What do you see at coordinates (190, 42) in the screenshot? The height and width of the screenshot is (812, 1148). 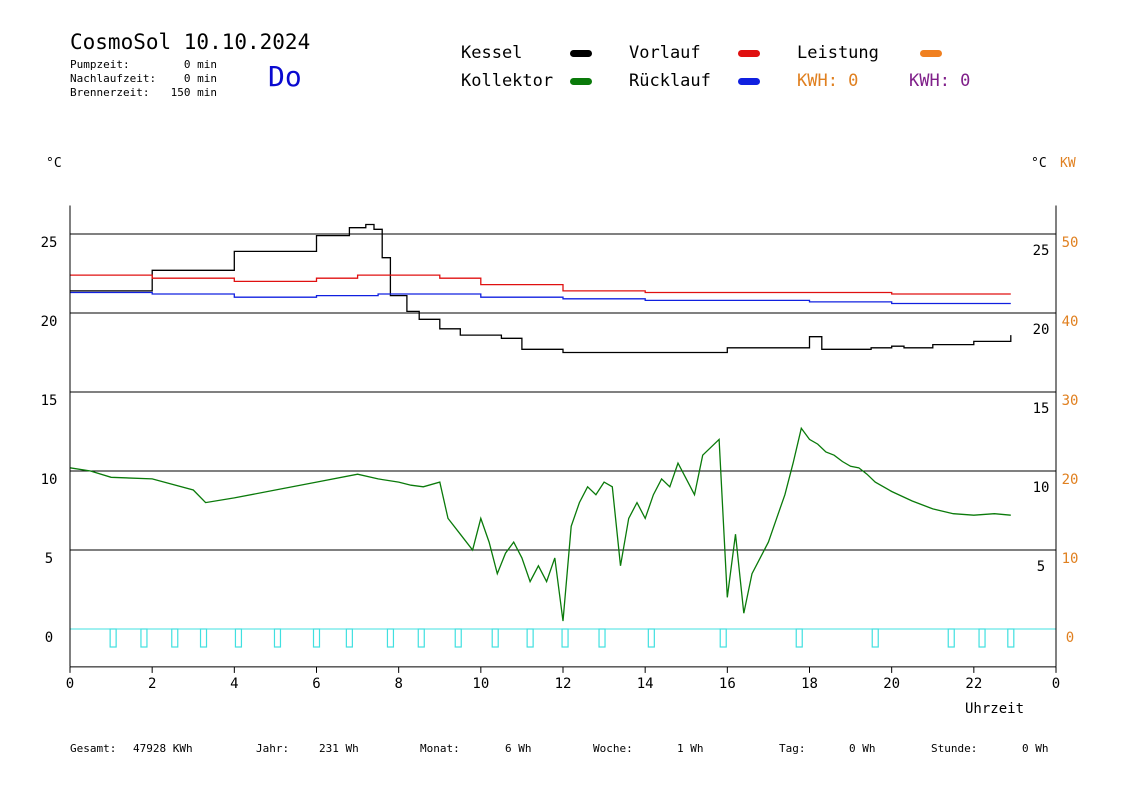 I see `page-title: CosmoSol 10.10.2024` at bounding box center [190, 42].